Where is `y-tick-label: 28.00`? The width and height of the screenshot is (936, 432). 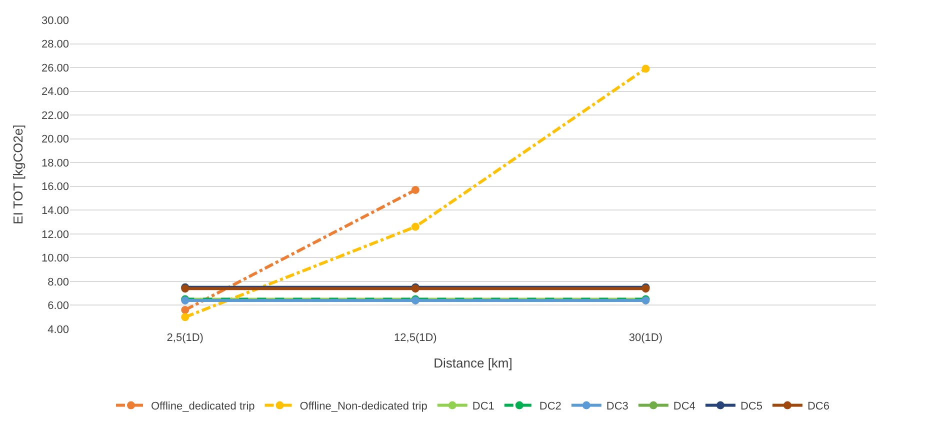 y-tick-label: 28.00 is located at coordinates (55, 44).